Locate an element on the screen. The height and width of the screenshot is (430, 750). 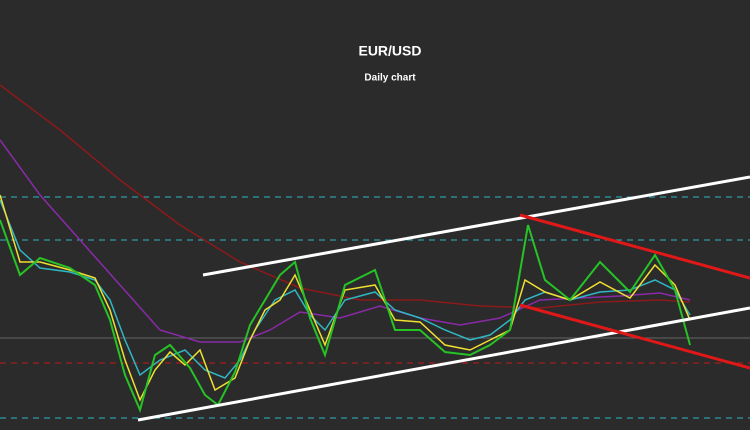
chart-subtitle: Daily chart is located at coordinates (390, 78).